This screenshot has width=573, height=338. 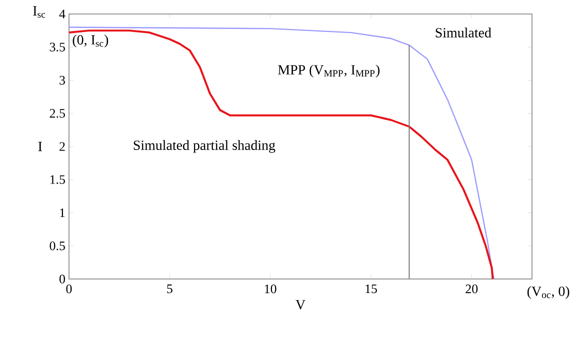 I want to click on x-axis-title: V, so click(x=301, y=305).